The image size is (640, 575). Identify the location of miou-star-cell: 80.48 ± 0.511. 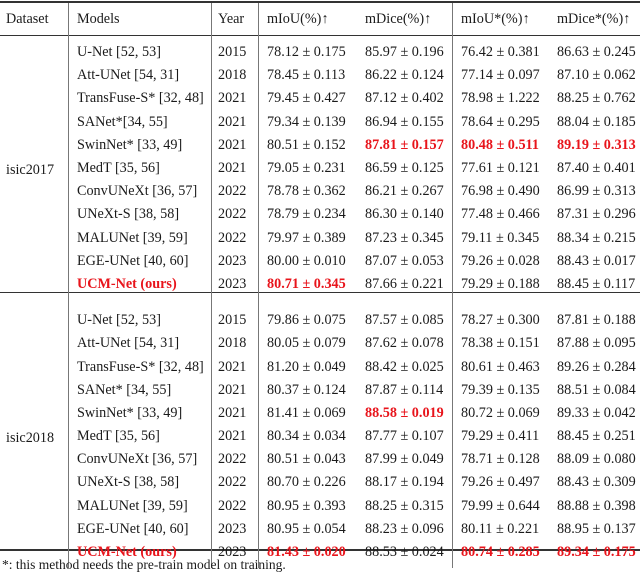
(500, 144).